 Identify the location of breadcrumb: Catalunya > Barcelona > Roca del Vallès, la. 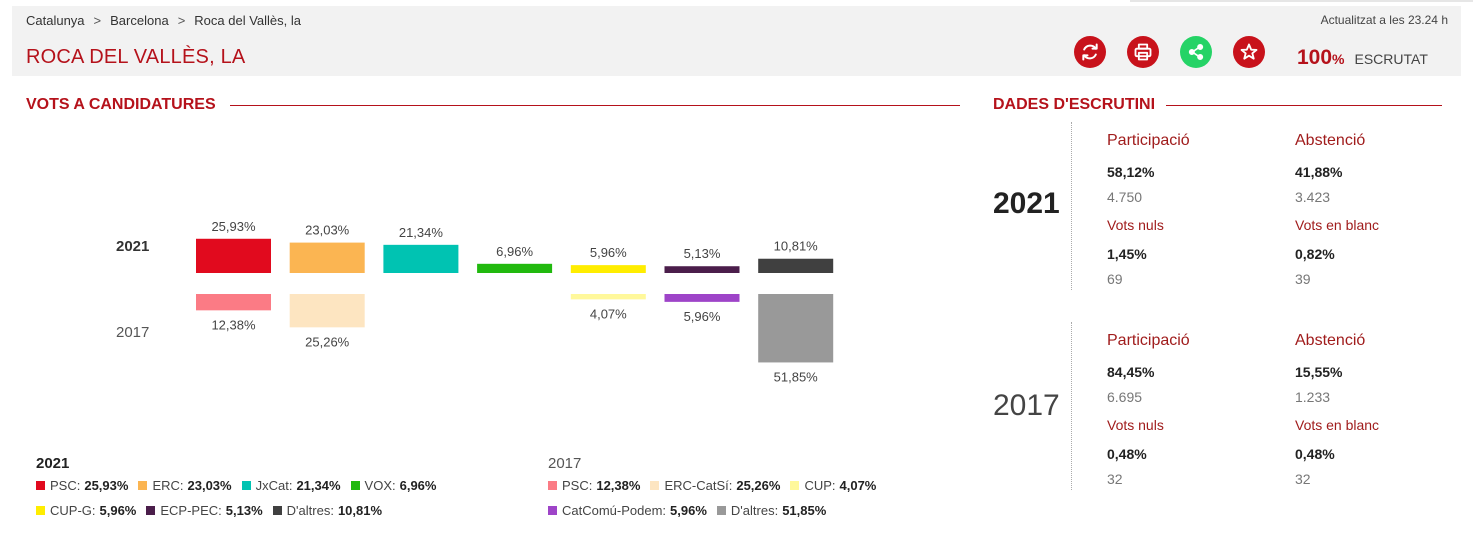
(163, 20).